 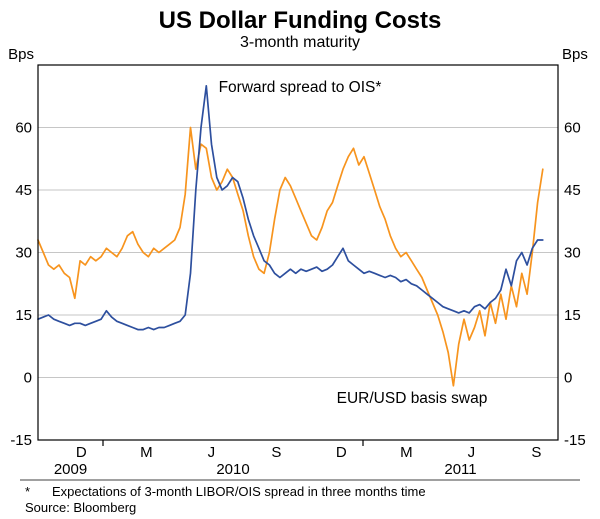 I want to click on x-month-label-1: M, so click(x=146, y=452).